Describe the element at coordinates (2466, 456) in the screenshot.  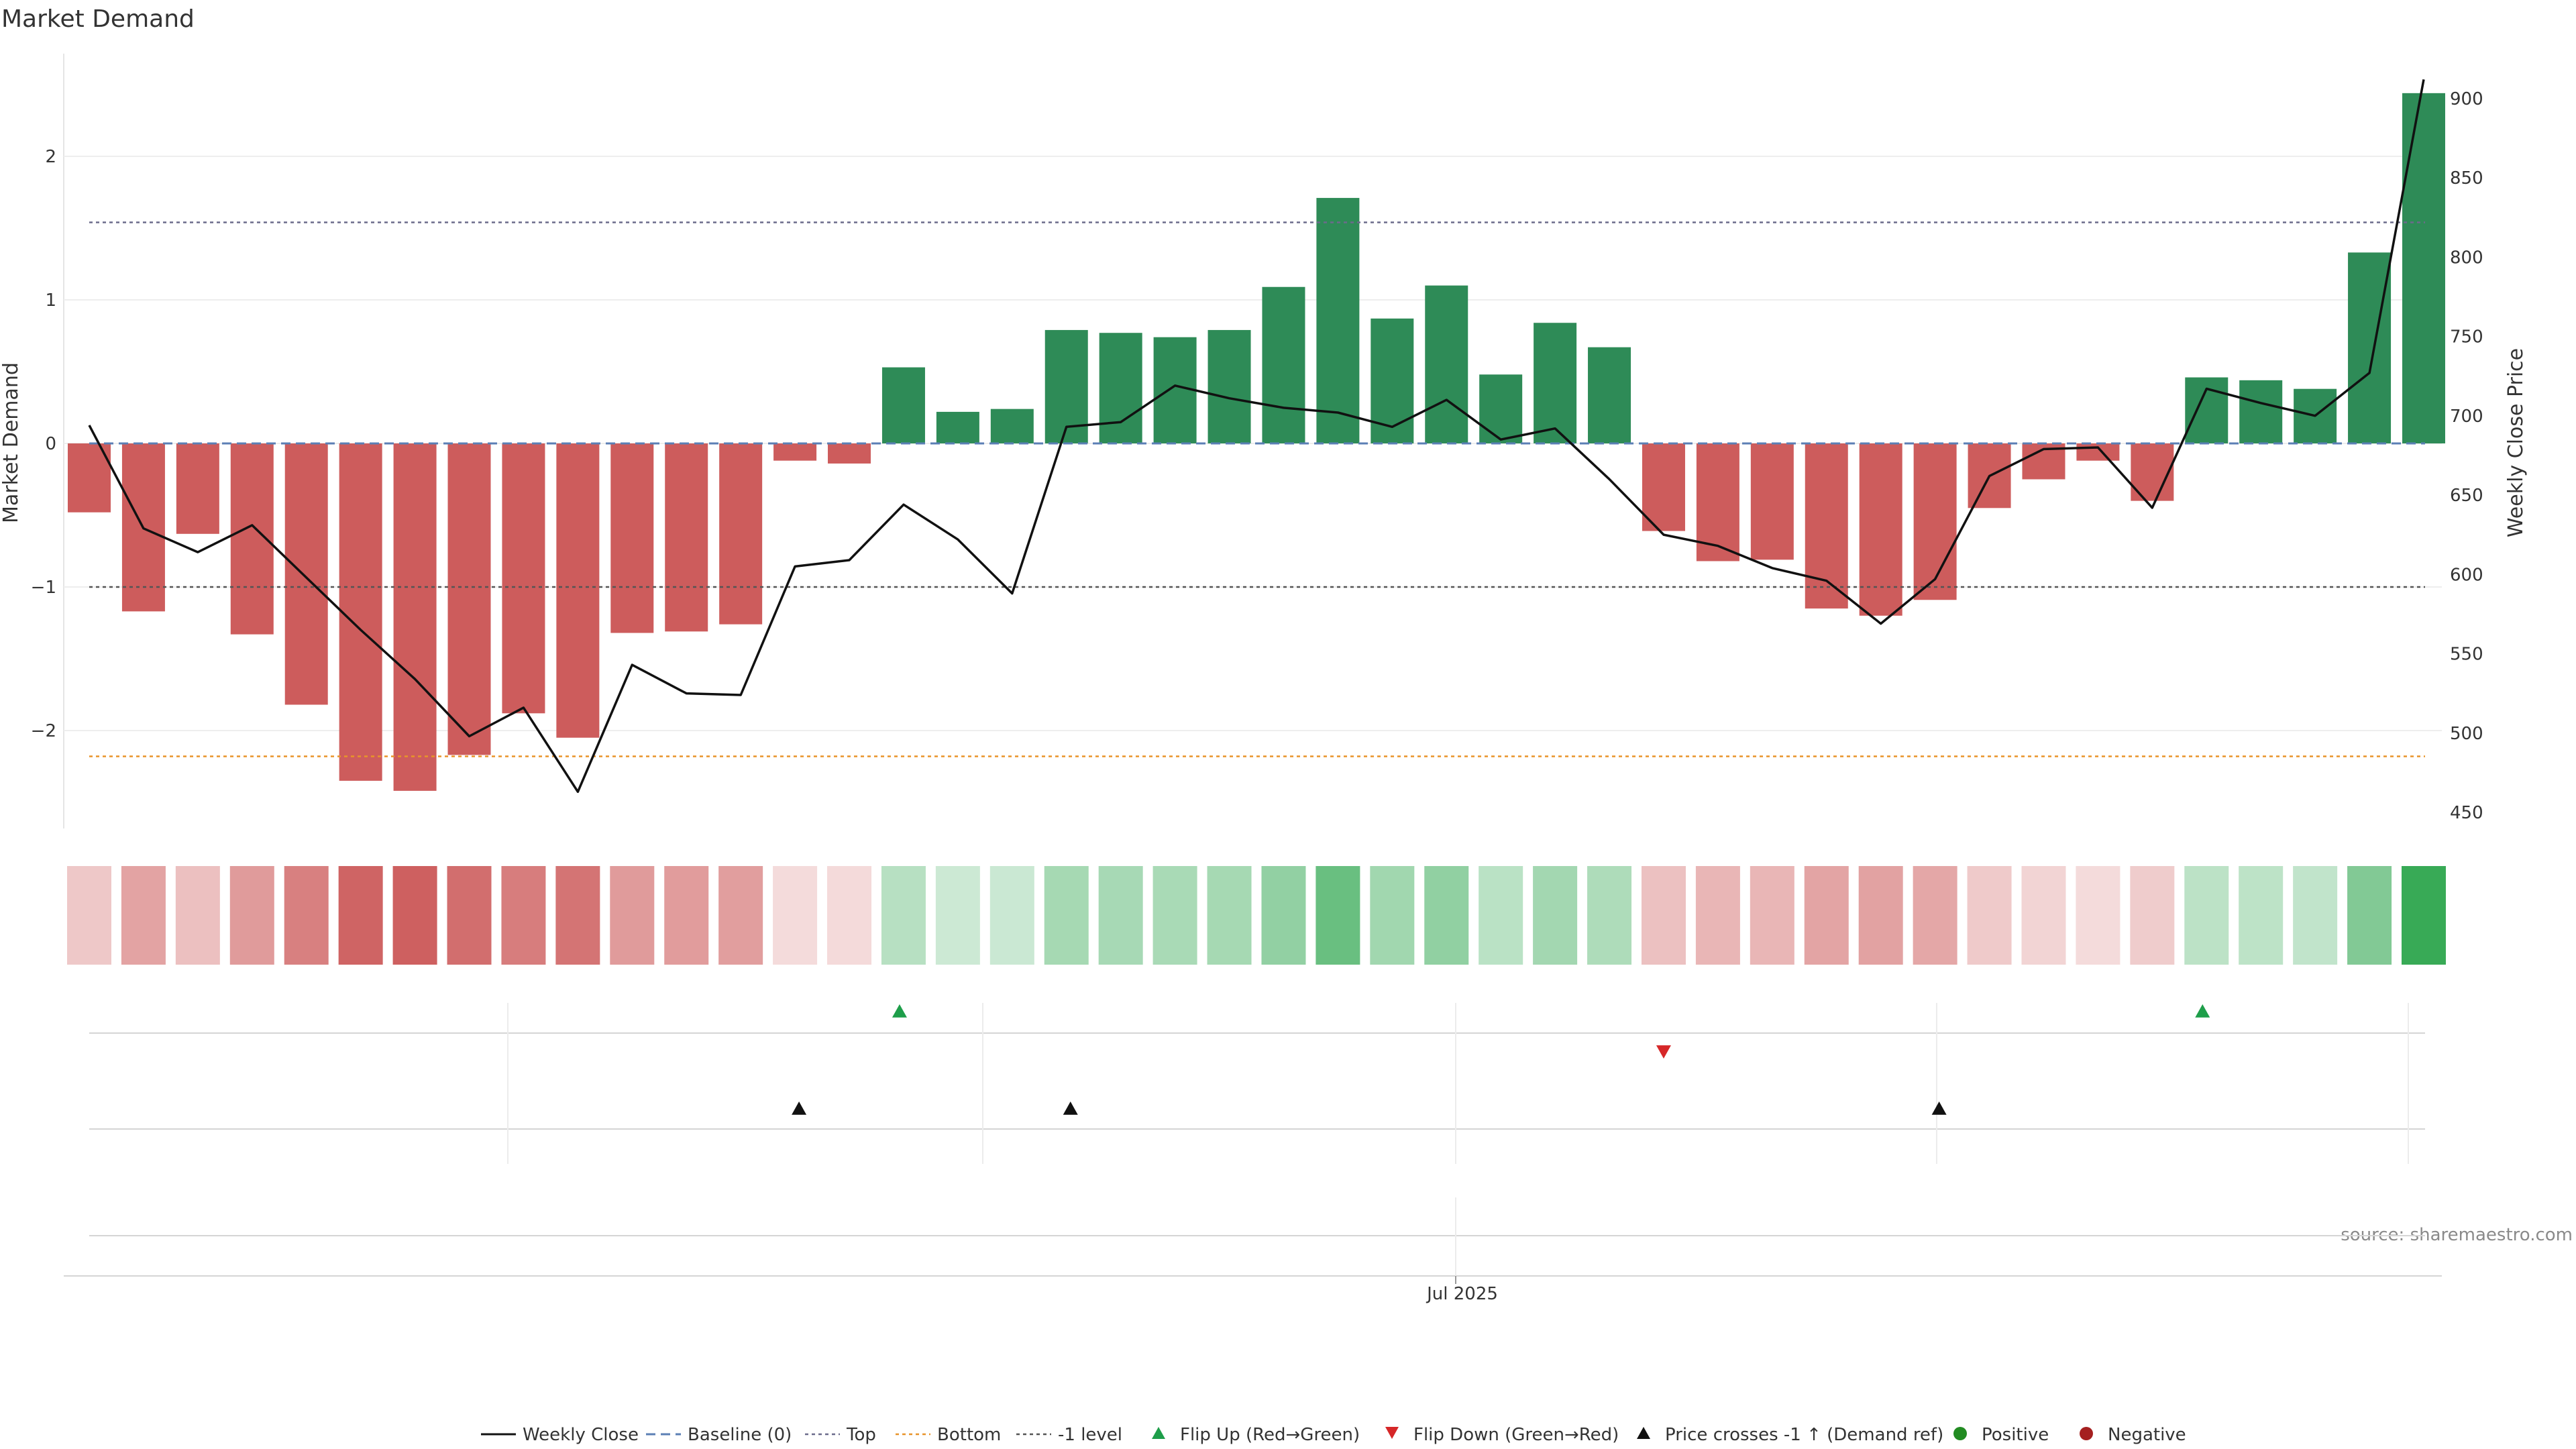
I see `y2-axis-ticks: 900 850 800 750 700 650 600 550 500 450` at that location.